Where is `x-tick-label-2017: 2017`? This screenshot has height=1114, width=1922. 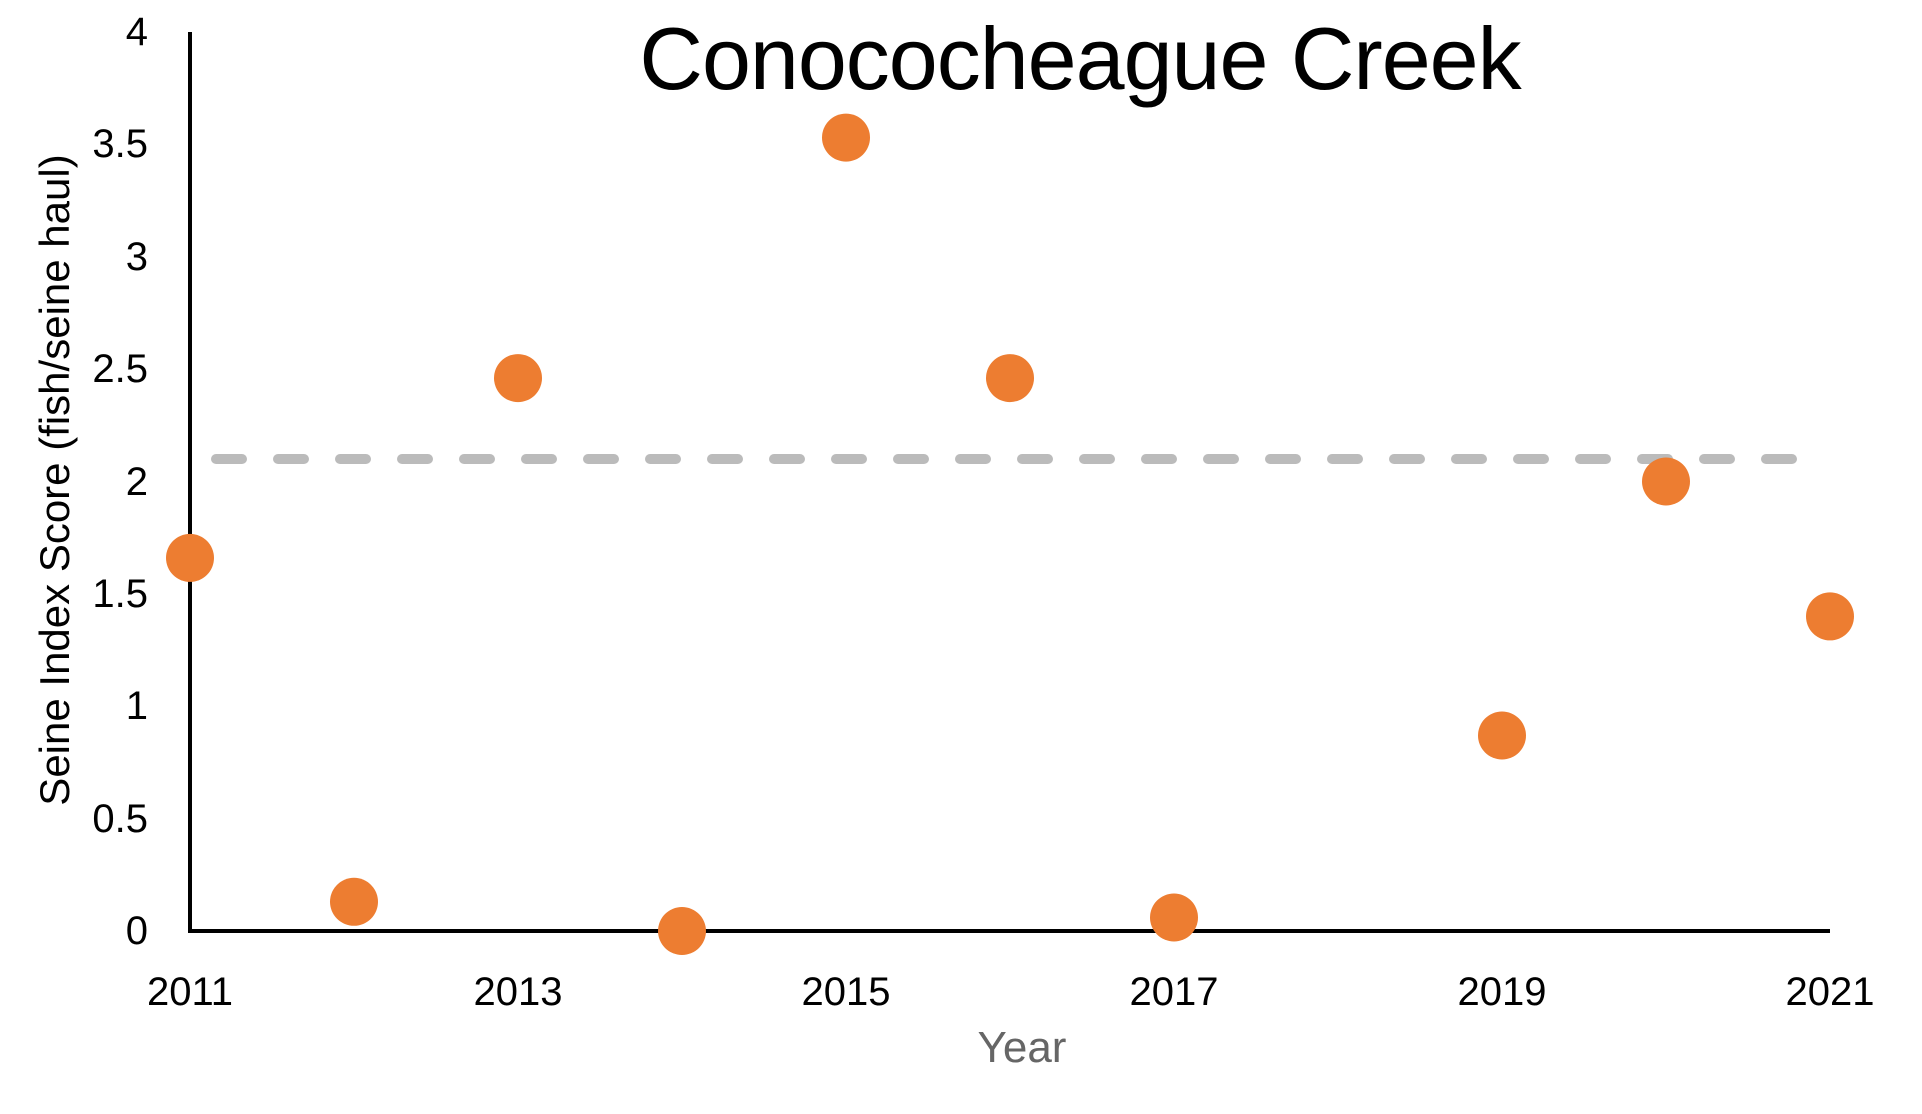 x-tick-label-2017: 2017 is located at coordinates (1174, 992).